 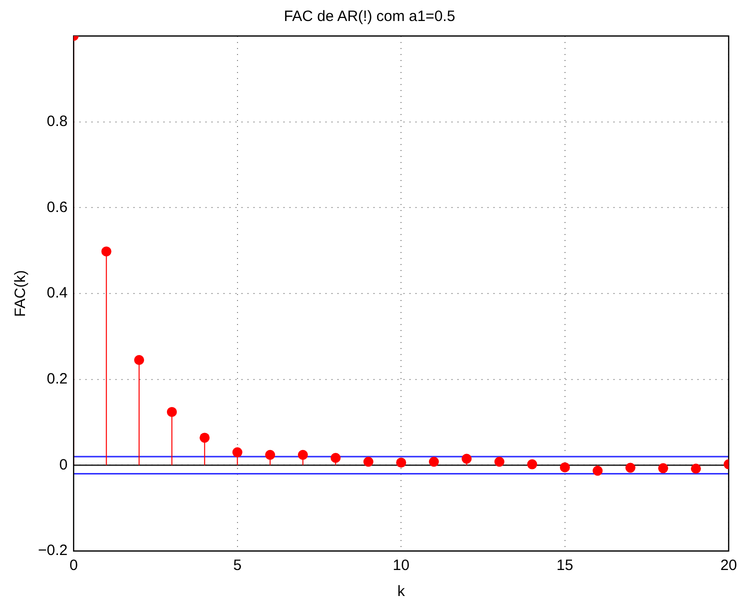 I want to click on x-tick-label: 5, so click(x=237, y=565).